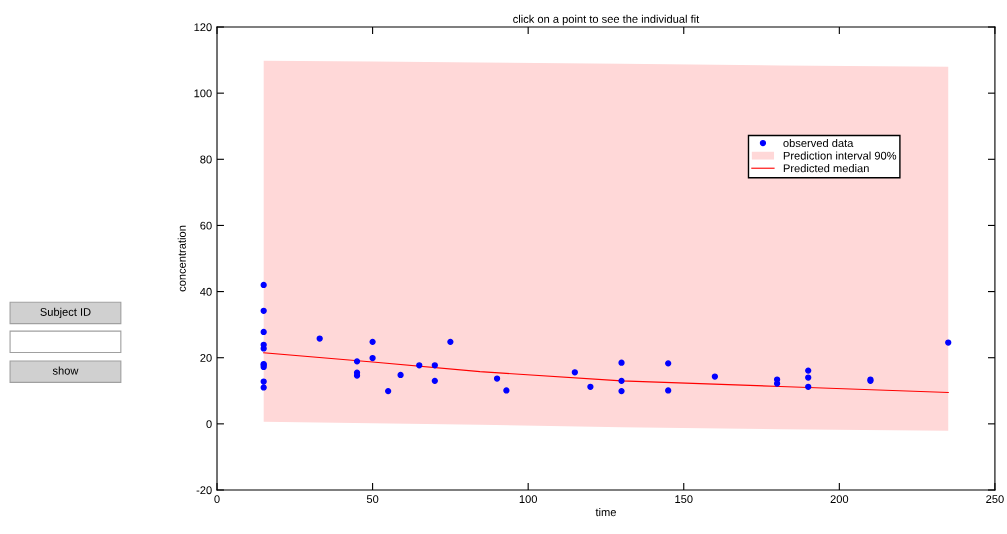  What do you see at coordinates (65, 370) in the screenshot?
I see `text: show` at bounding box center [65, 370].